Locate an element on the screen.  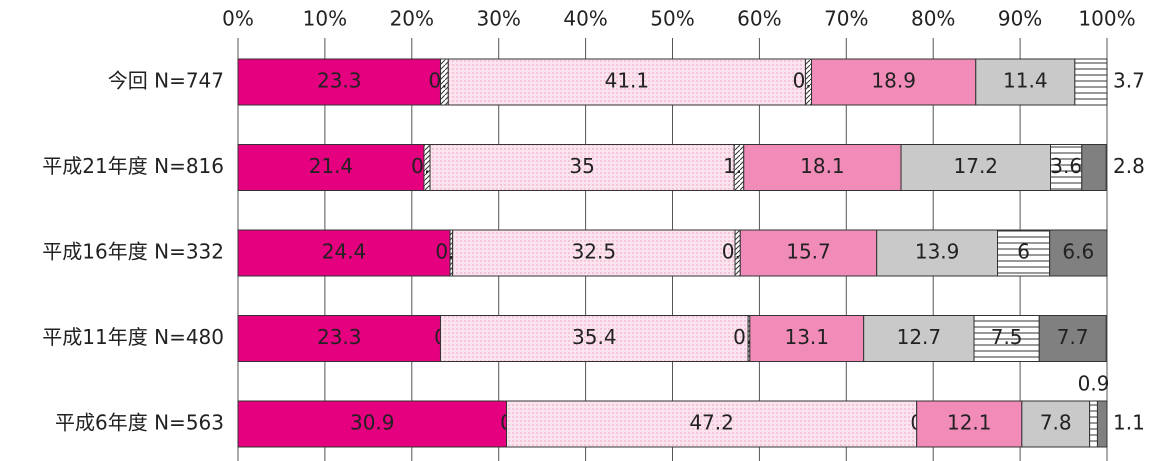
value-label: 6 is located at coordinates (1023, 252).